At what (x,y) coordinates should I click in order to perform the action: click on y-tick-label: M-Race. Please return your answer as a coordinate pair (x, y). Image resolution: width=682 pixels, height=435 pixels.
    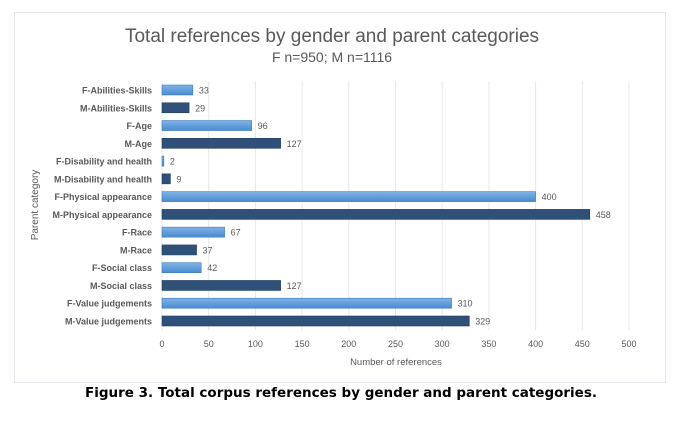
    Looking at the image, I should click on (136, 250).